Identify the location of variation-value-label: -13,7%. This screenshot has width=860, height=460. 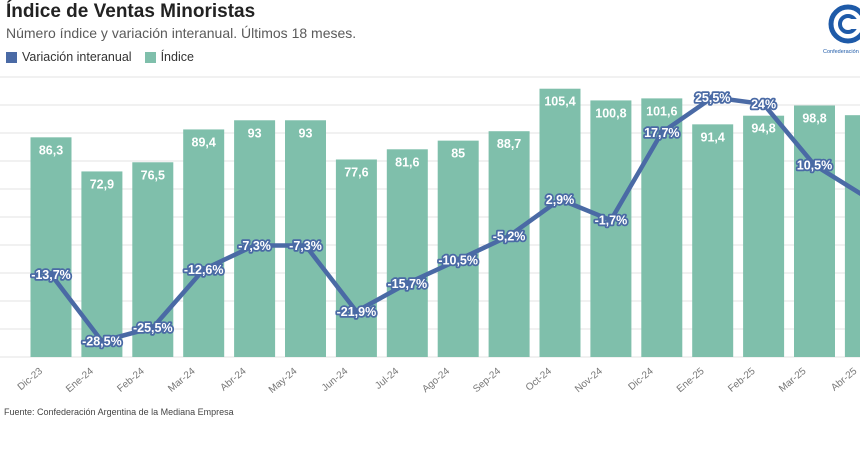
(51, 275).